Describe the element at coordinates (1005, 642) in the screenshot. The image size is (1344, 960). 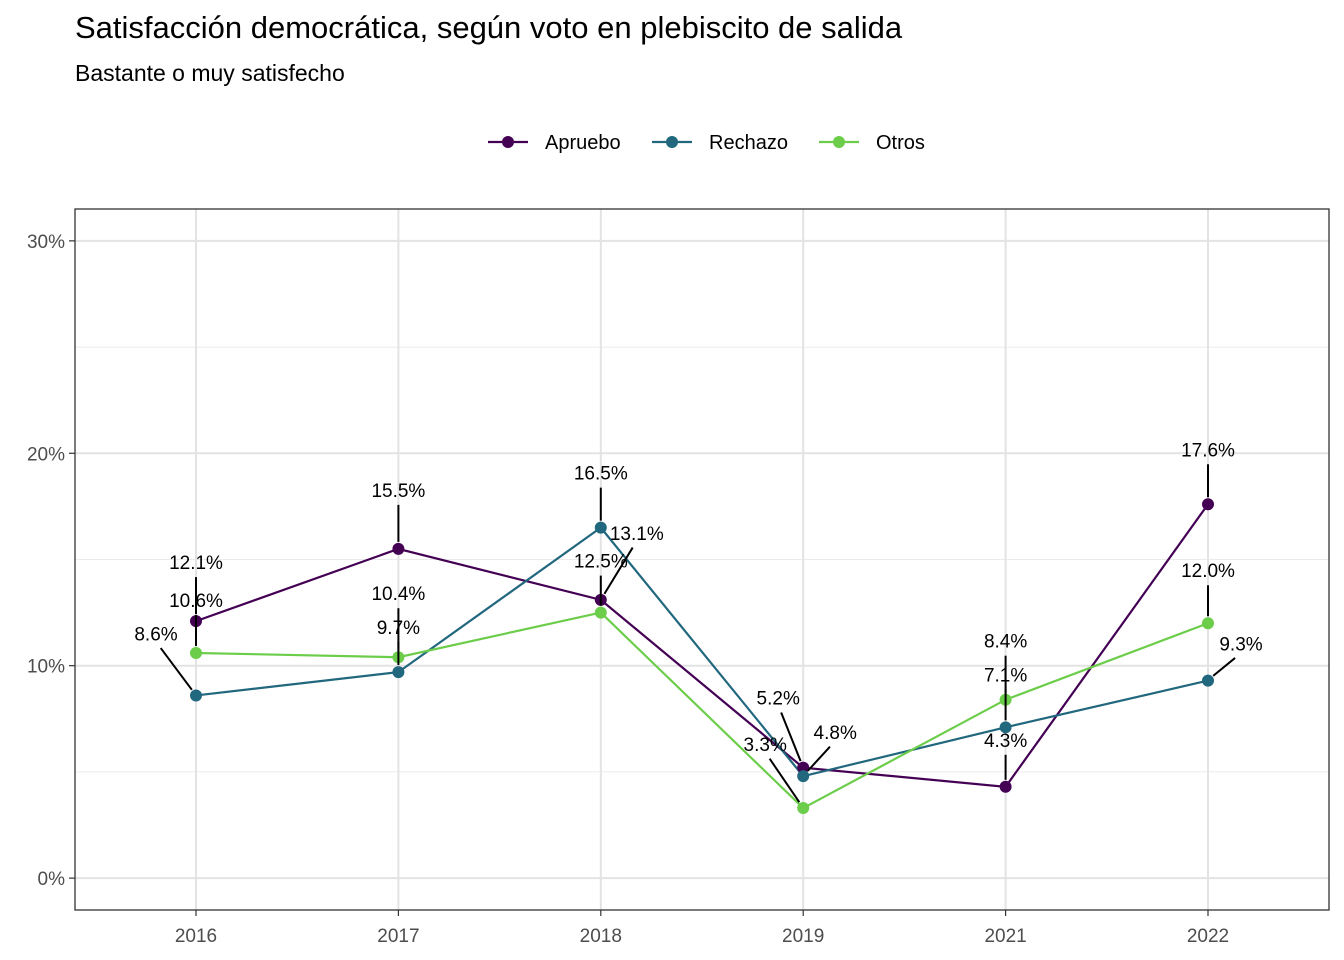
I see `data-label: 8.4%` at that location.